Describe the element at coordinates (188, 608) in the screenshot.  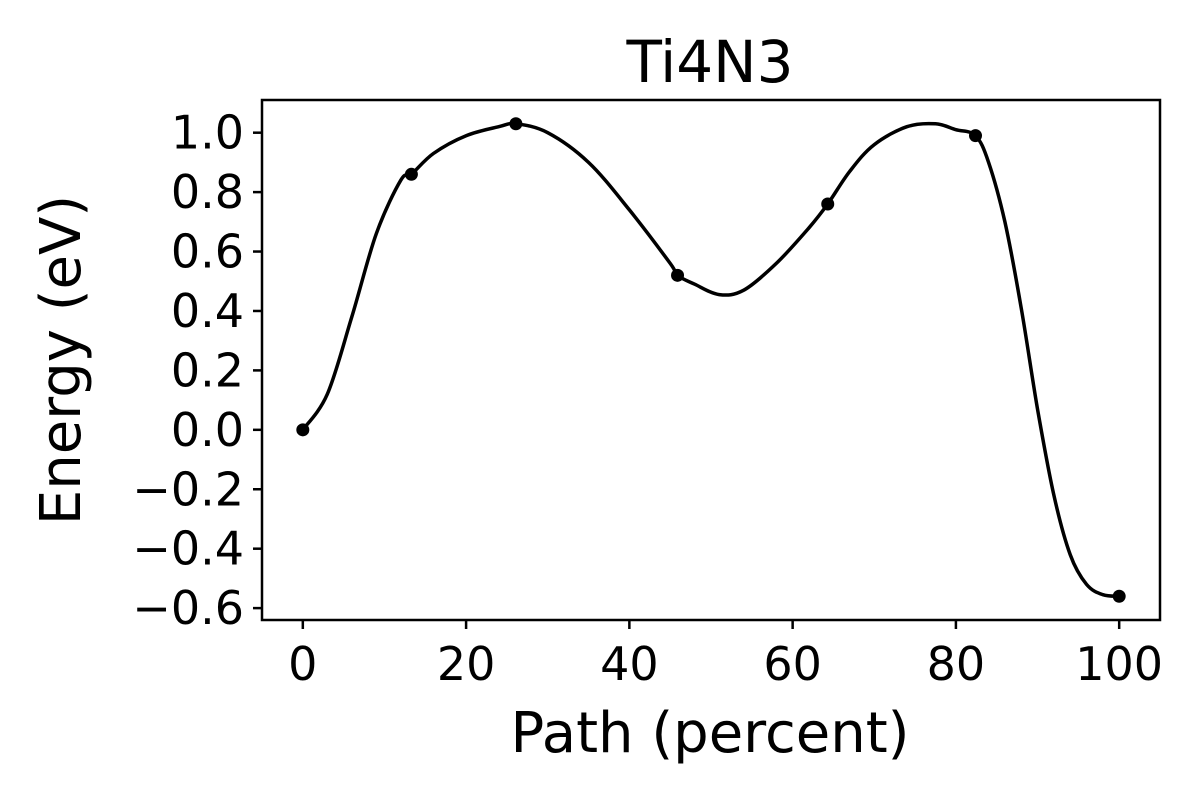
I see `y-tick-label: −0.6` at that location.